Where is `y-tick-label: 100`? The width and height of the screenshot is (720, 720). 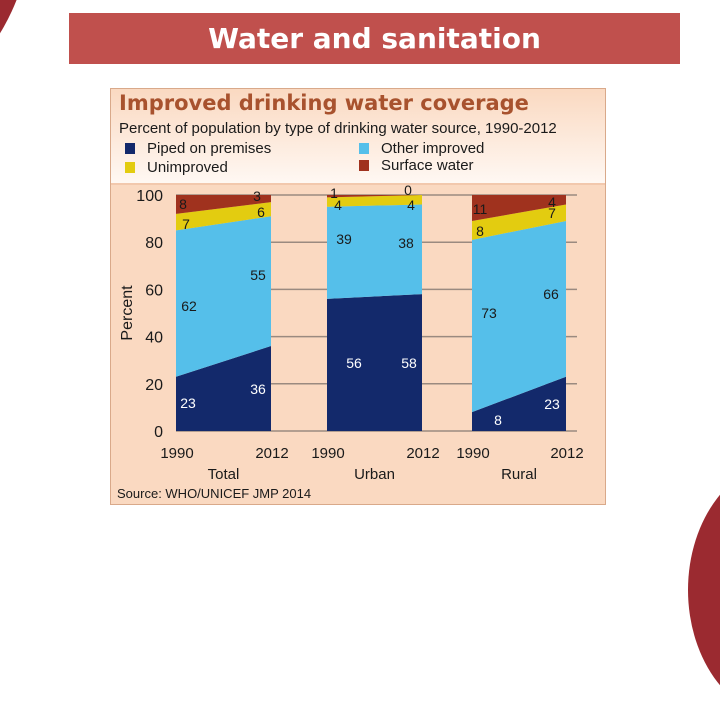
y-tick-label: 100 is located at coordinates (149, 196).